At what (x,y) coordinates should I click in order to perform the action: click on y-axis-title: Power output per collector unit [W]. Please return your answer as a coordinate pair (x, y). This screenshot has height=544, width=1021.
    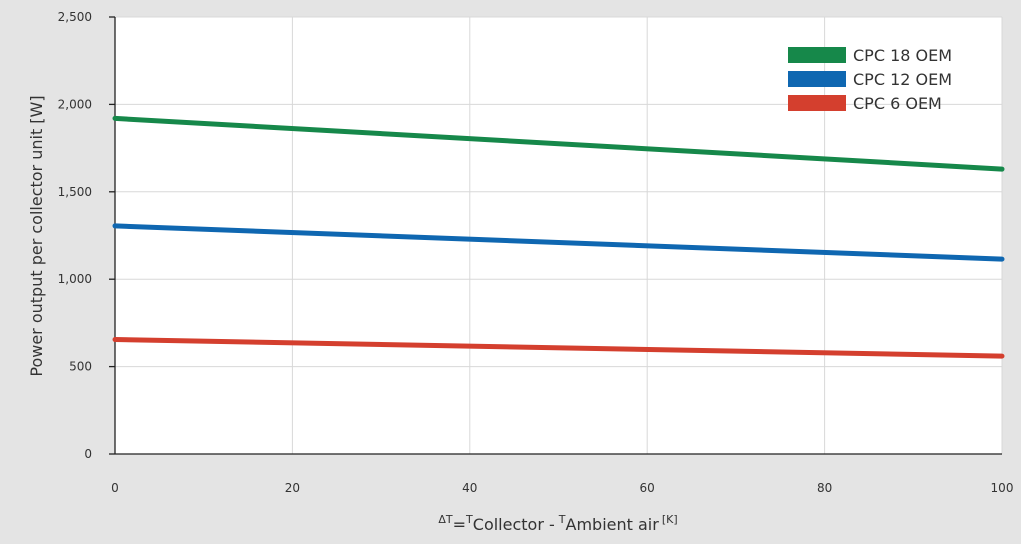
    Looking at the image, I should click on (36, 235).